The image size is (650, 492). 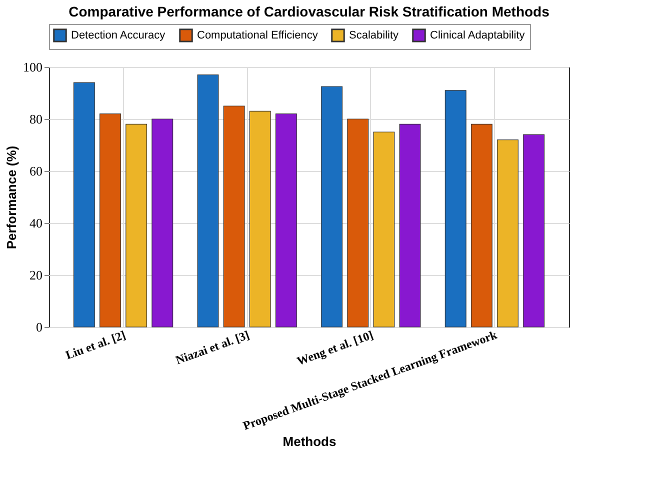 I want to click on y-tick-label: 60, so click(x=36, y=171).